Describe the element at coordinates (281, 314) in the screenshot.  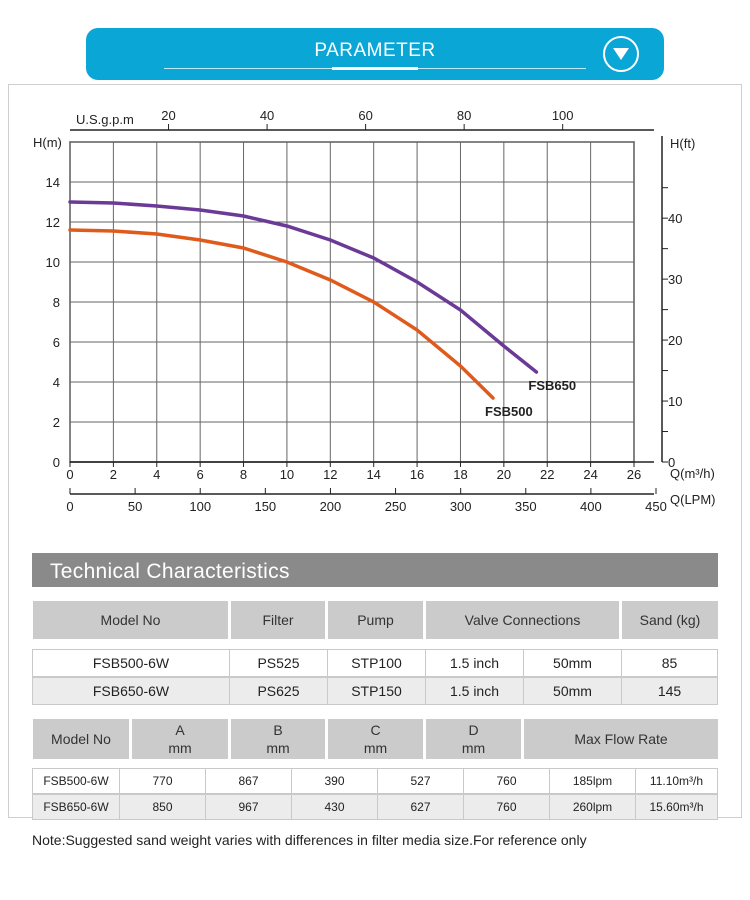
I see `curve-fsb500` at that location.